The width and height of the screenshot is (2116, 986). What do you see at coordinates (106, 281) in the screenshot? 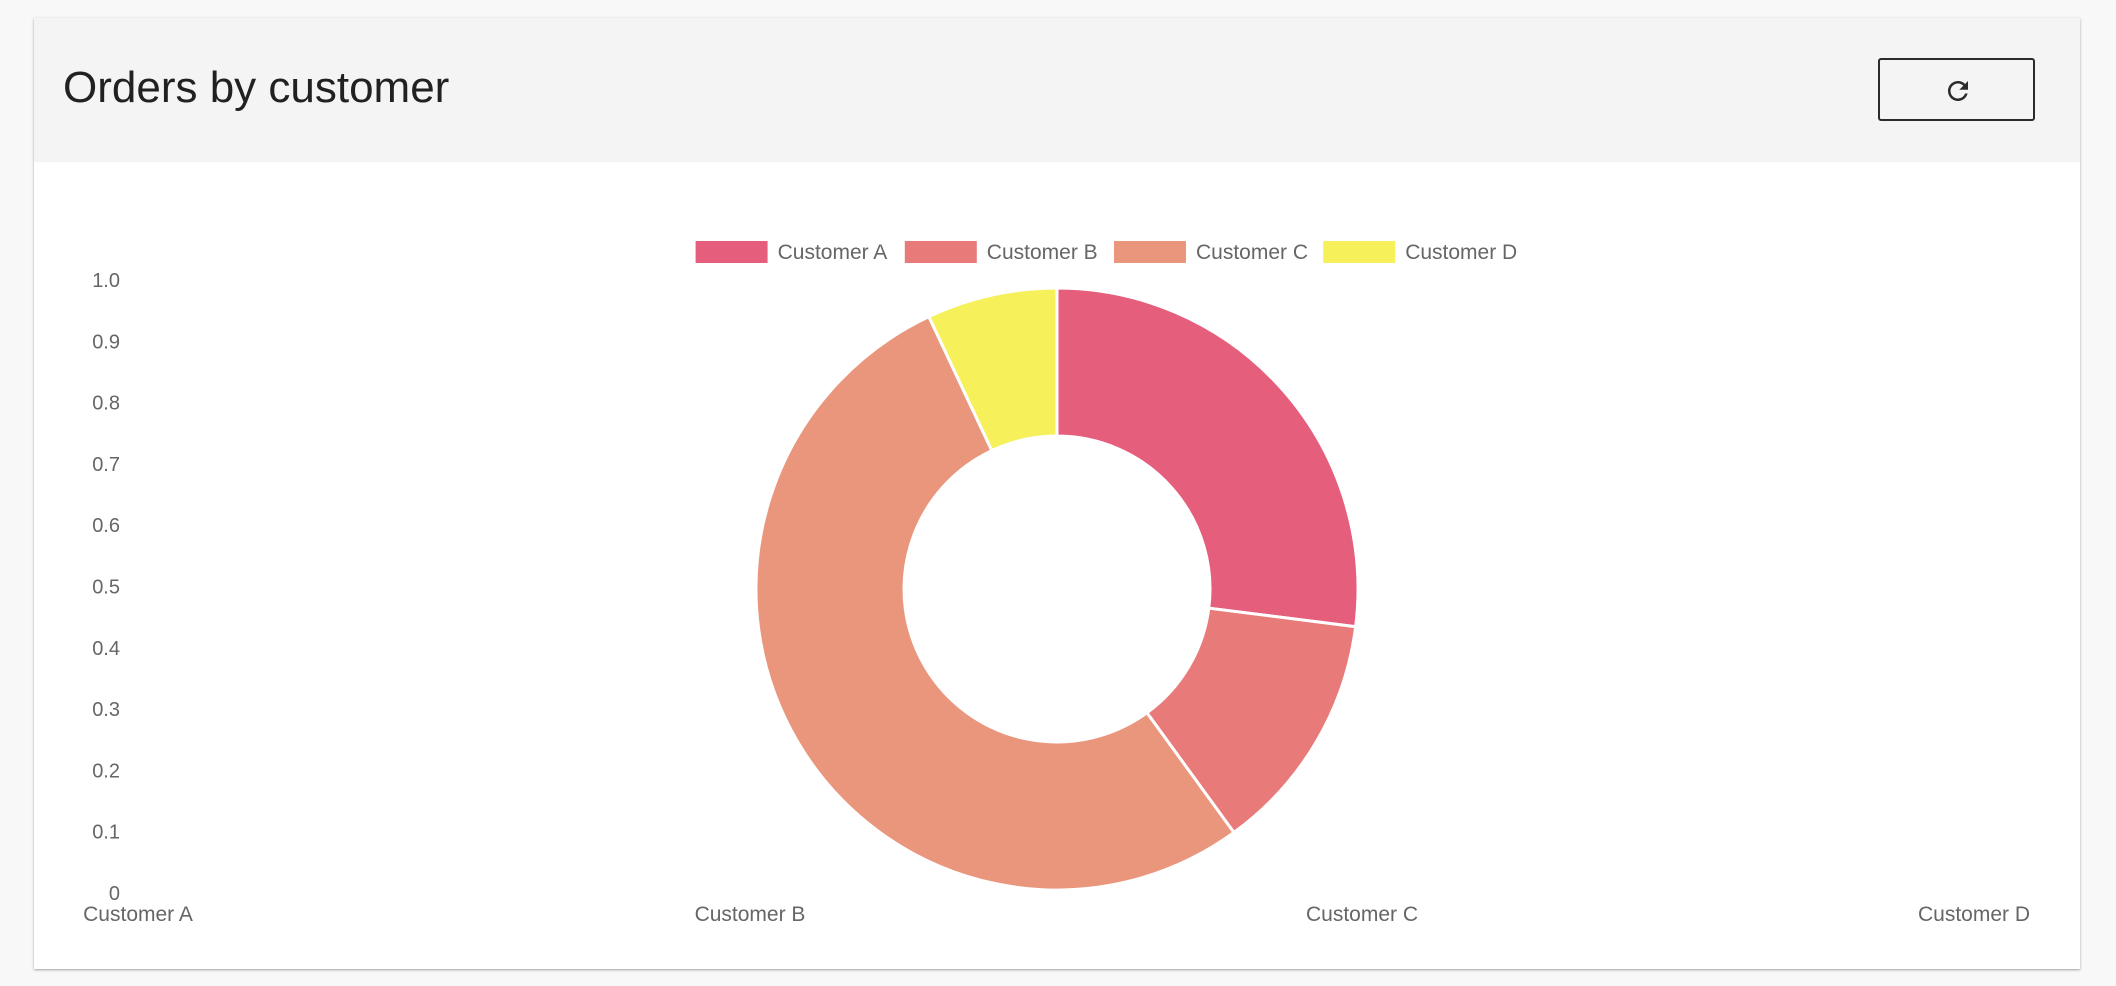
I see `y-tick-label: 1.0` at bounding box center [106, 281].